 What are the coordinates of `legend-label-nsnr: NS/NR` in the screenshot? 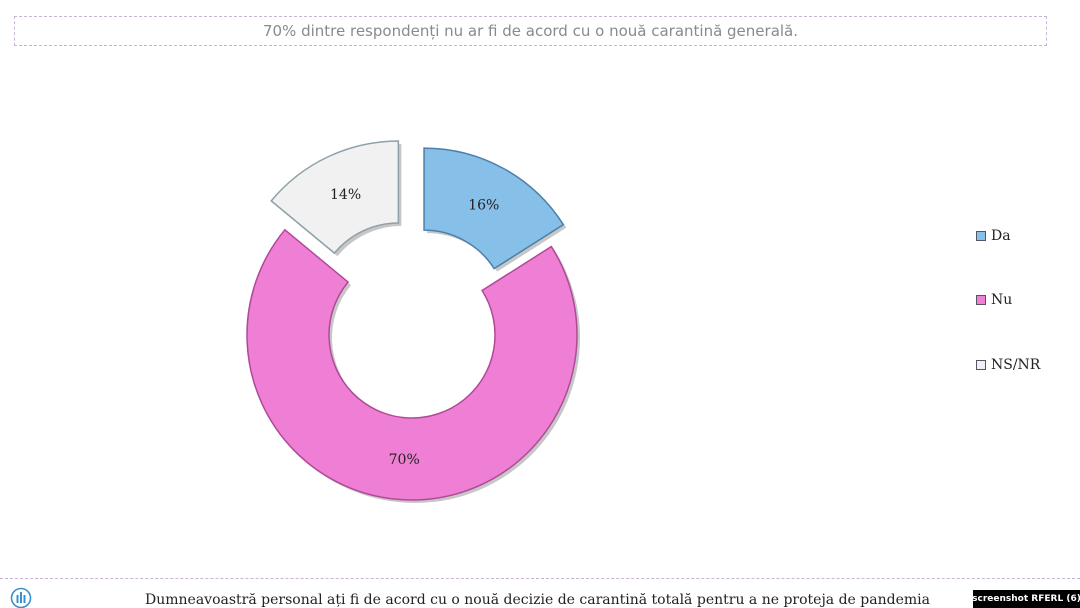 It's located at (1016, 365).